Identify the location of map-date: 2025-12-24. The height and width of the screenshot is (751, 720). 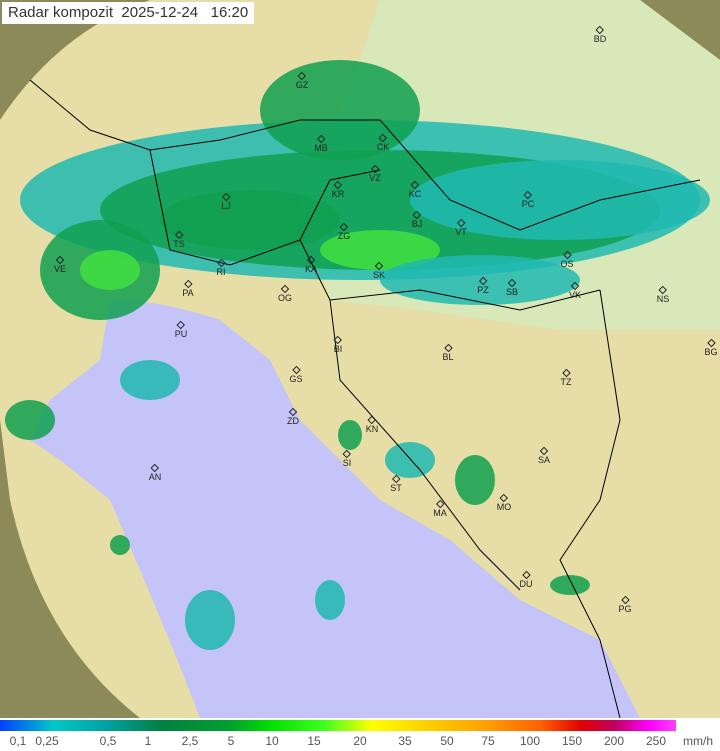
(160, 12).